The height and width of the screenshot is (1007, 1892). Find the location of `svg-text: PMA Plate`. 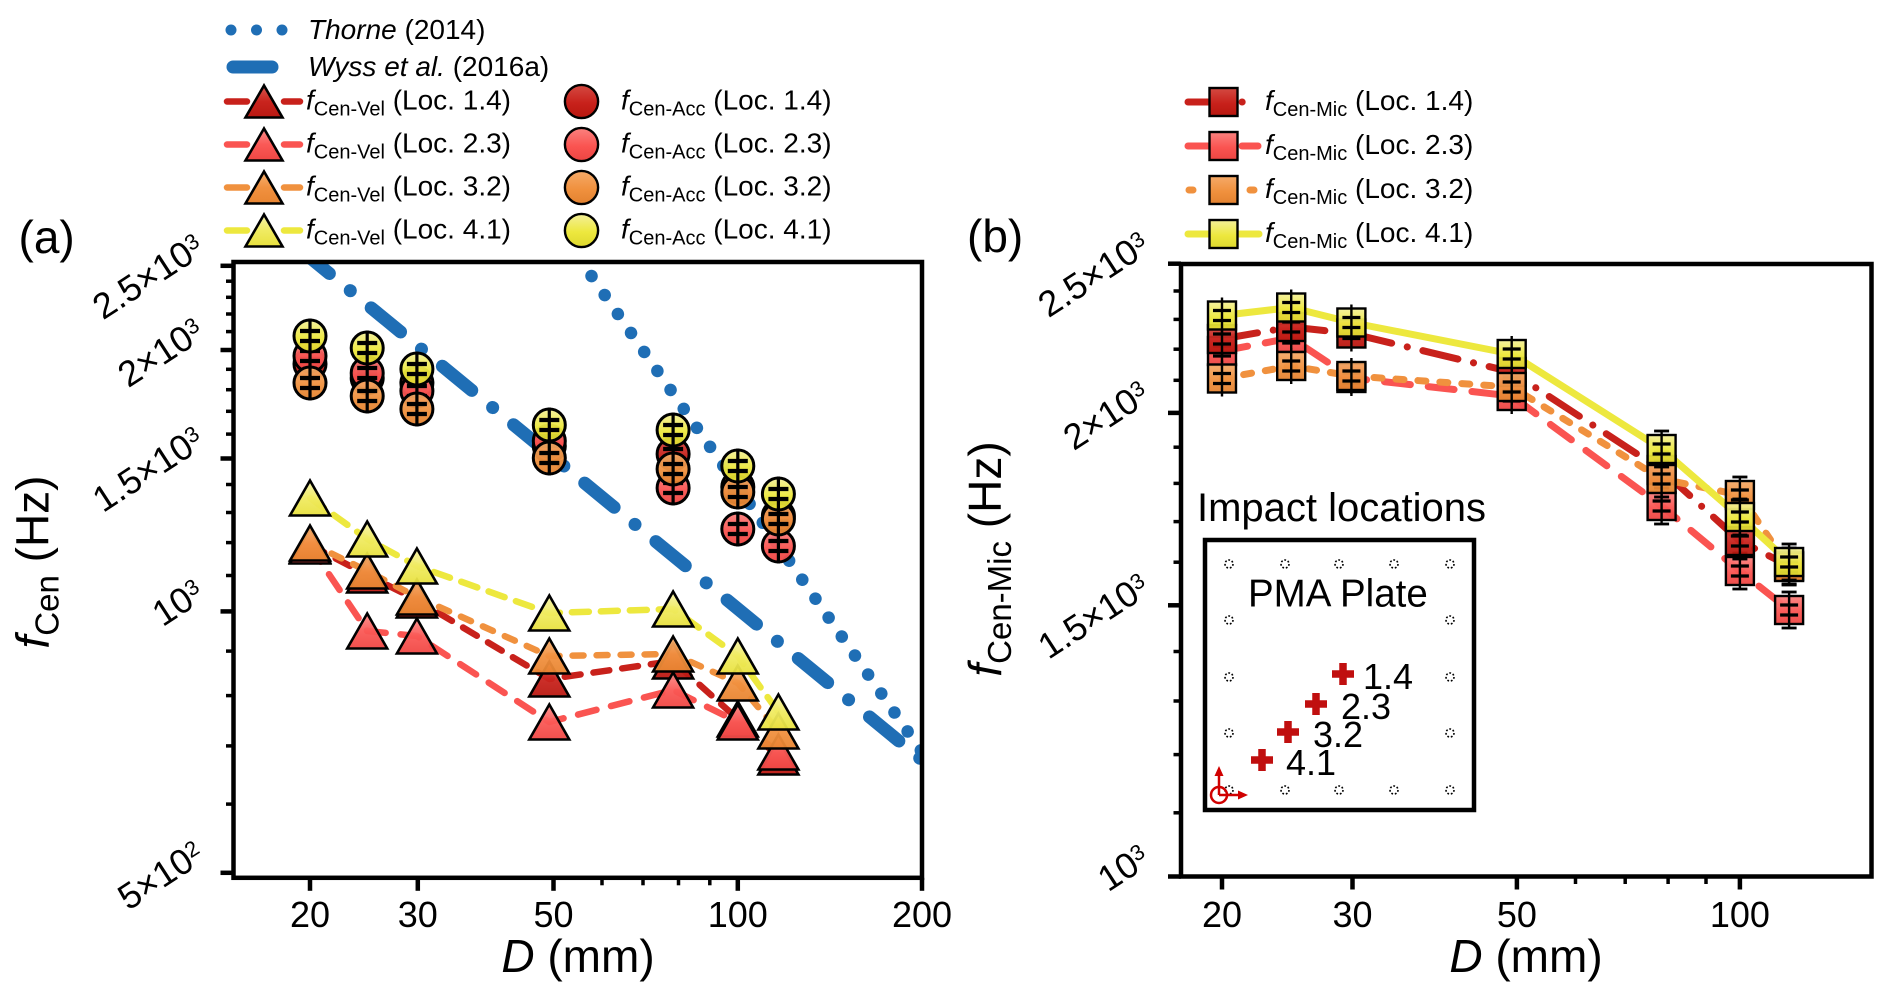

svg-text: PMA Plate is located at coordinates (1338, 594).